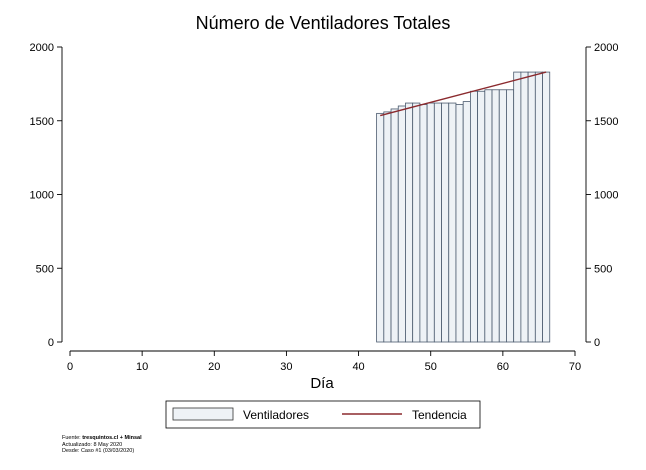  What do you see at coordinates (358, 367) in the screenshot?
I see `x-tick-label: 40` at bounding box center [358, 367].